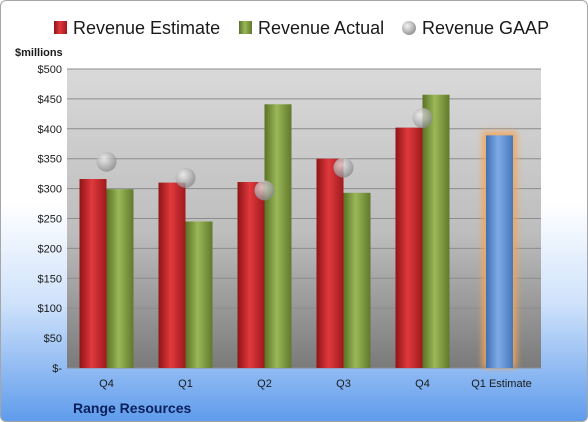  What do you see at coordinates (315, 384) in the screenshot?
I see `x-axis-ticks: Q4 Q1 Q2 Q3 Q4 Q1 Estimate` at bounding box center [315, 384].